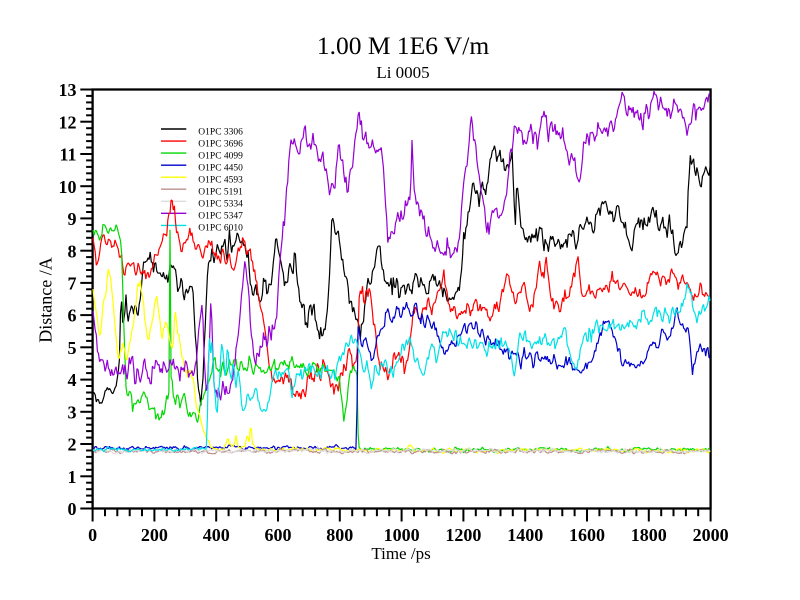 This screenshot has height=600, width=800. Describe the element at coordinates (403, 45) in the screenshot. I see `svg-text: 1.00 M 1E6 V/m` at that location.